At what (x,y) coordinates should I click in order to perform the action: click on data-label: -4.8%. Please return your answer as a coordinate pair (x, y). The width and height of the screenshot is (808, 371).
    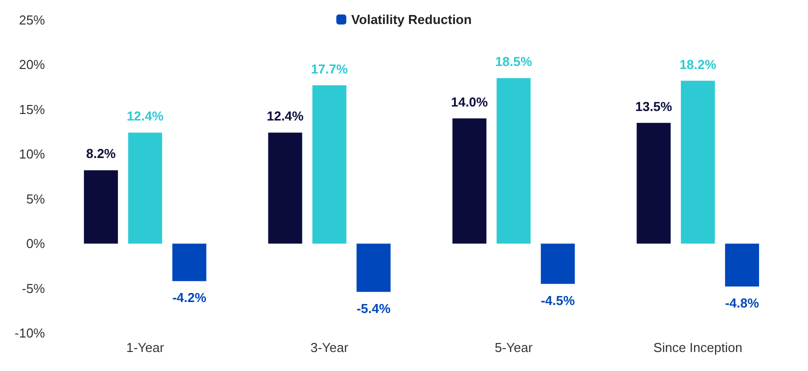
    Looking at the image, I should click on (742, 302).